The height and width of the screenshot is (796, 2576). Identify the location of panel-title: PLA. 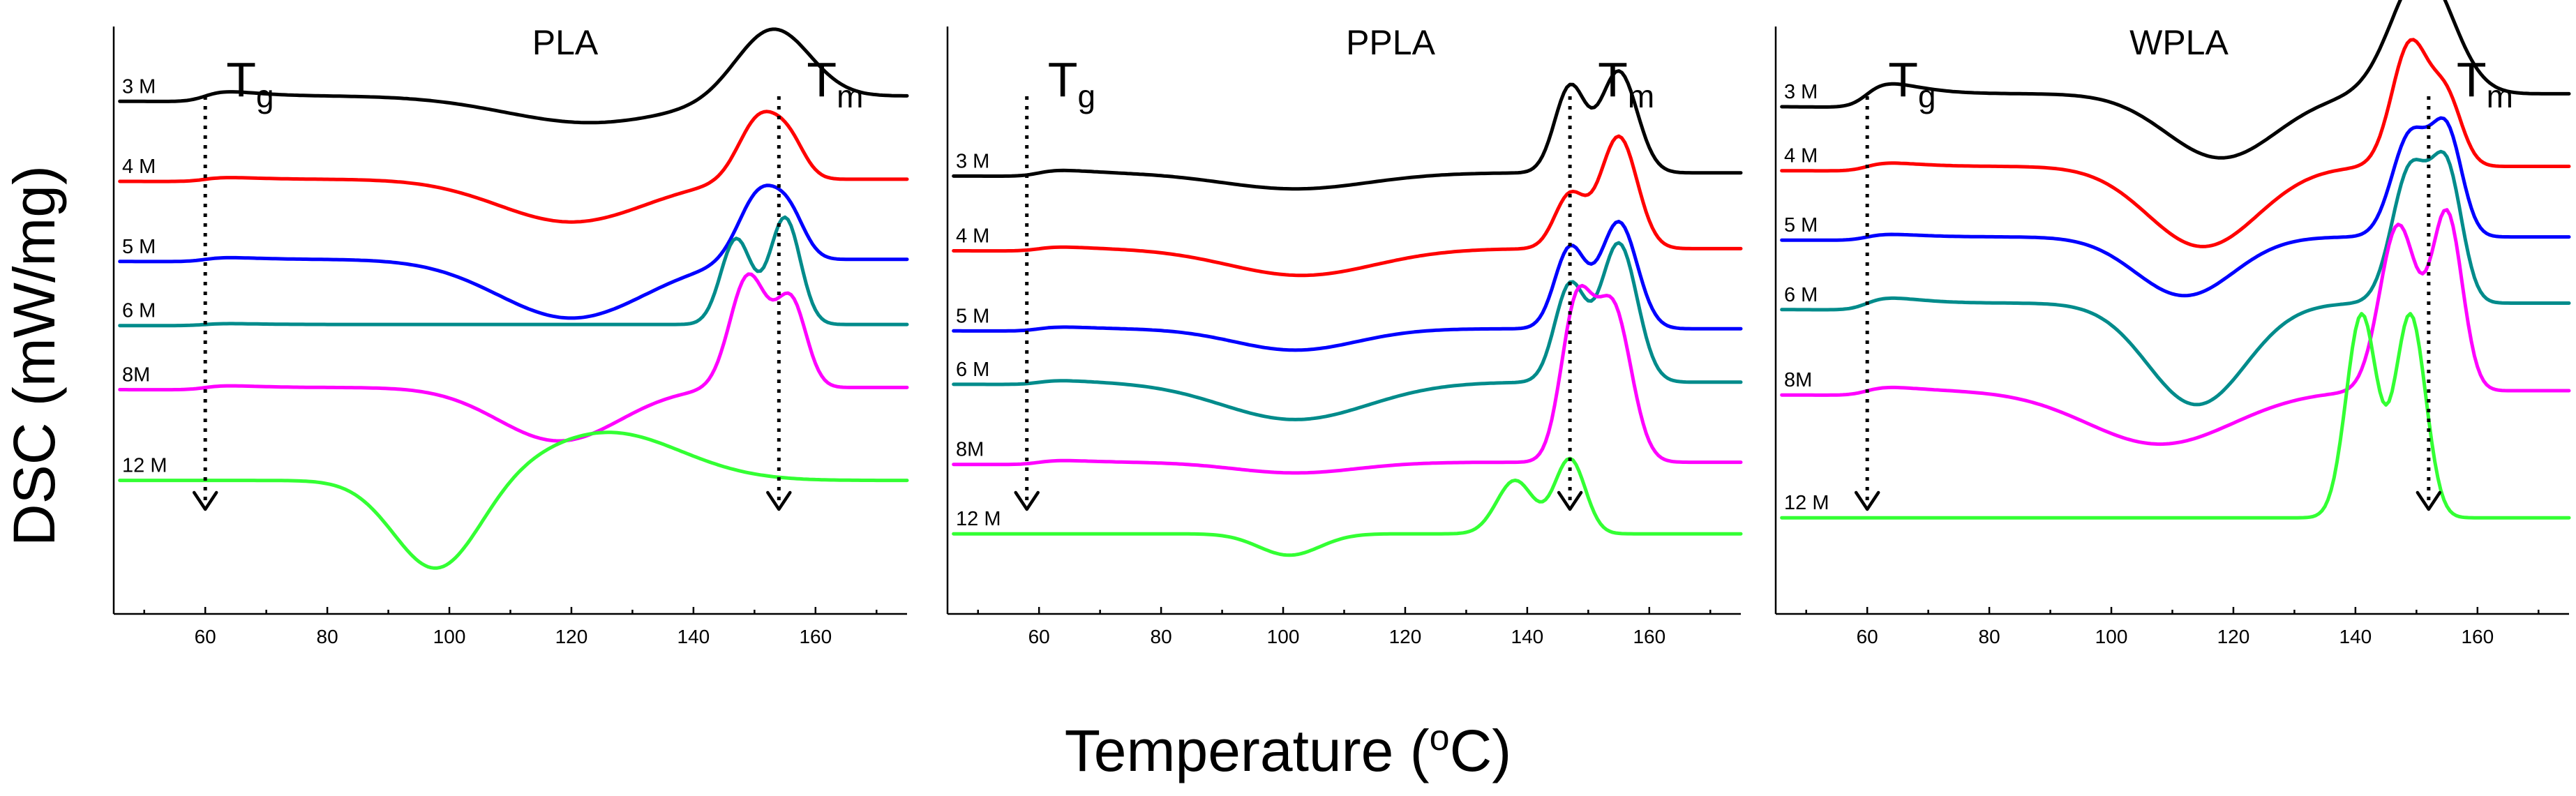
(565, 42).